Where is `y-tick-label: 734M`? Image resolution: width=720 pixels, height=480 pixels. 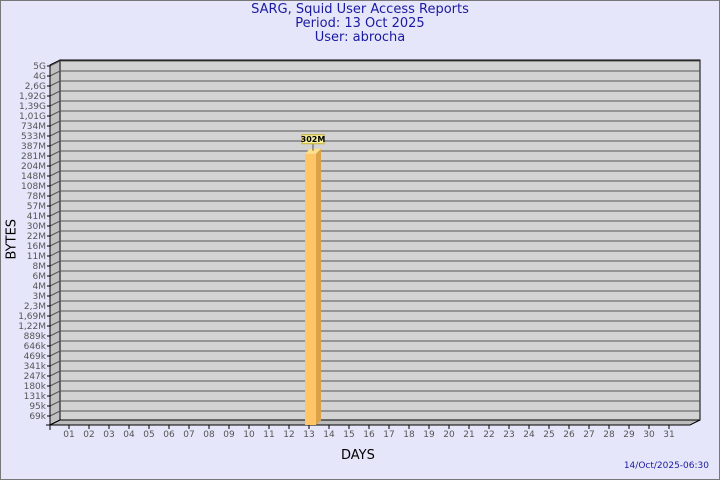
y-tick-label: 734M is located at coordinates (33, 127).